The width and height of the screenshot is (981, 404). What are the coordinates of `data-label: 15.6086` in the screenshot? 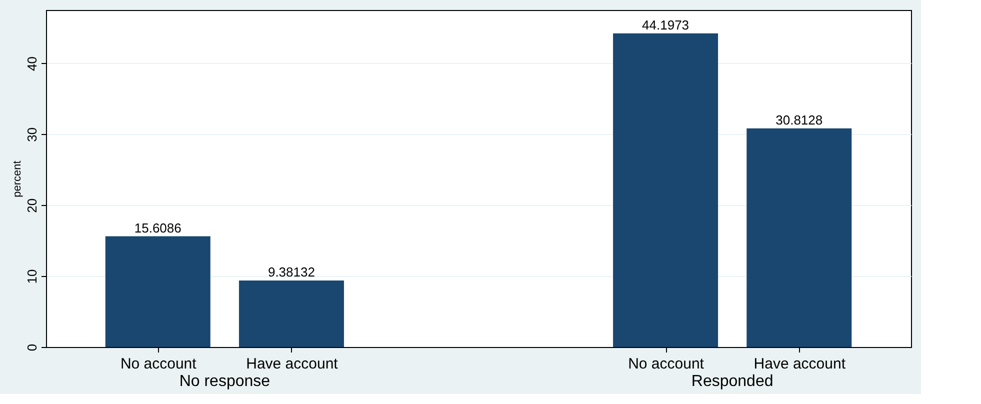 It's located at (158, 228).